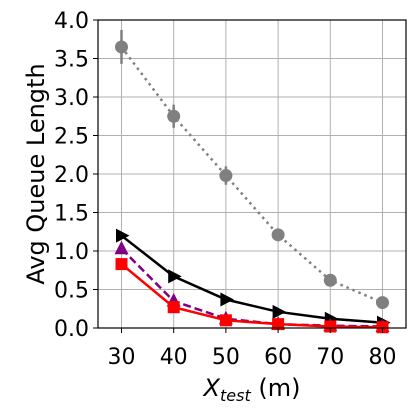 The width and height of the screenshot is (417, 413). I want to click on y-tick-label: 2.0, so click(71, 175).